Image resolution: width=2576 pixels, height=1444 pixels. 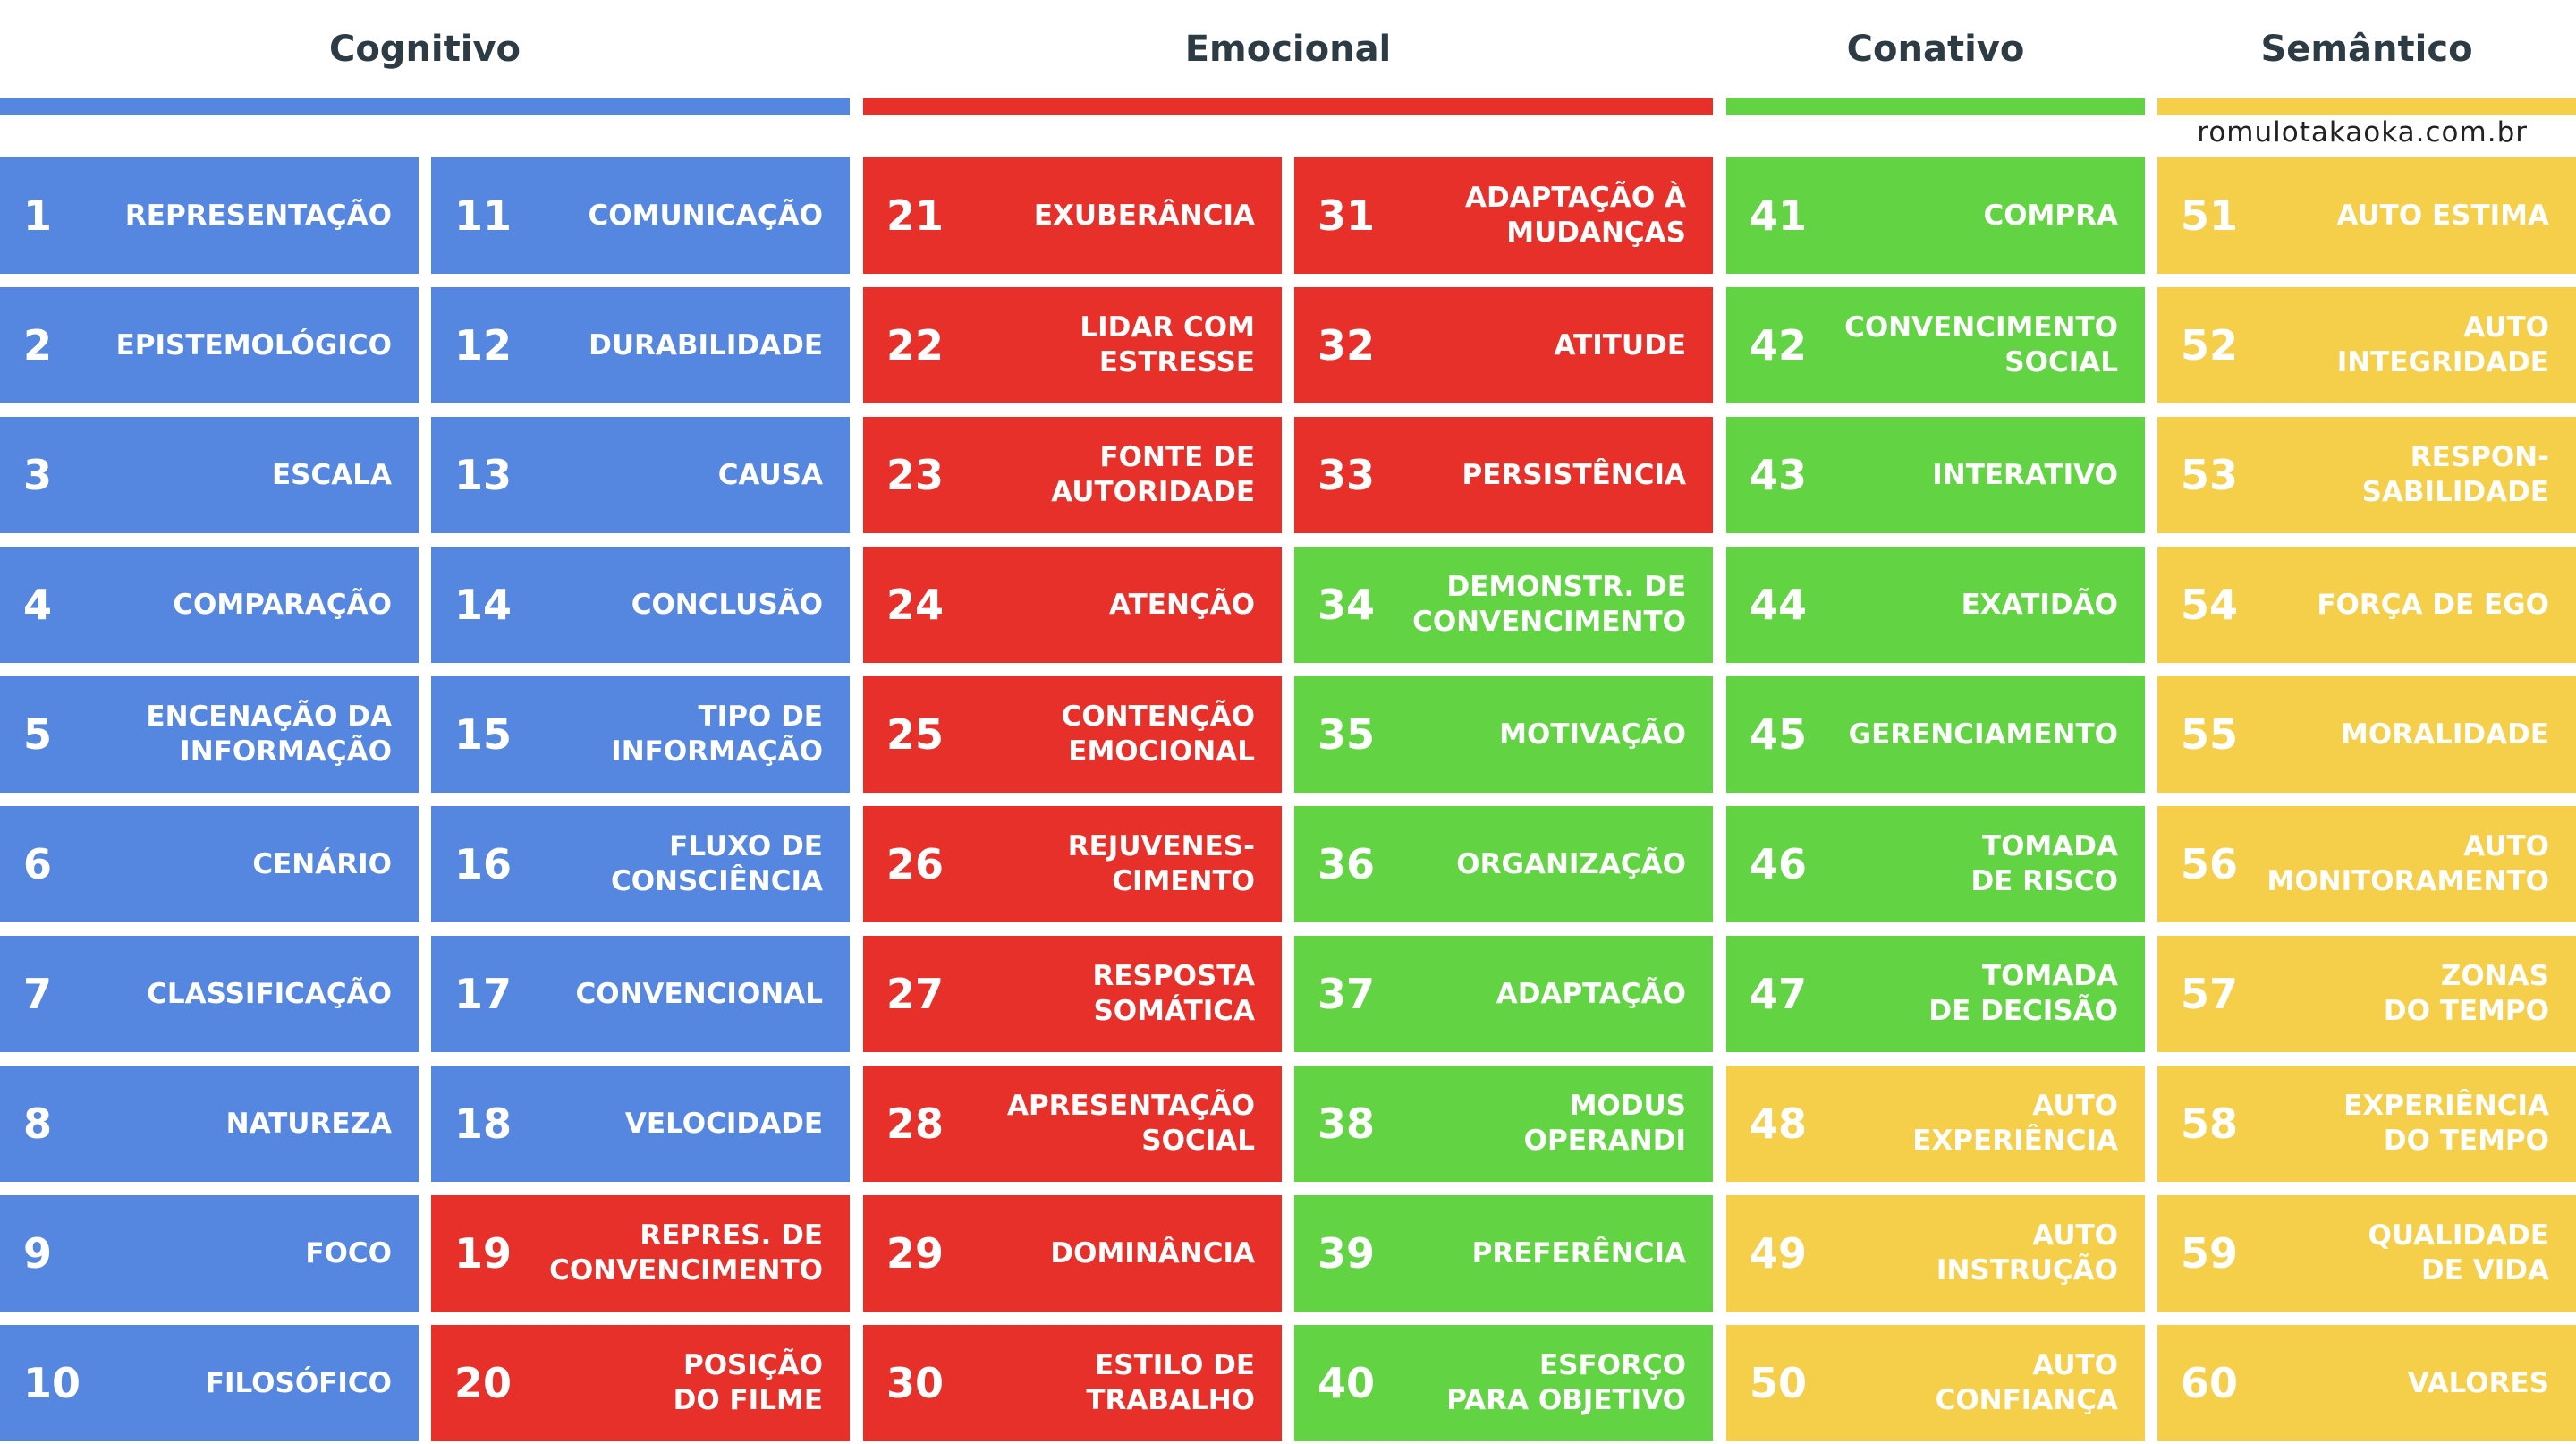 I want to click on tile: 45 GERENCIAMENTO, so click(x=1935, y=735).